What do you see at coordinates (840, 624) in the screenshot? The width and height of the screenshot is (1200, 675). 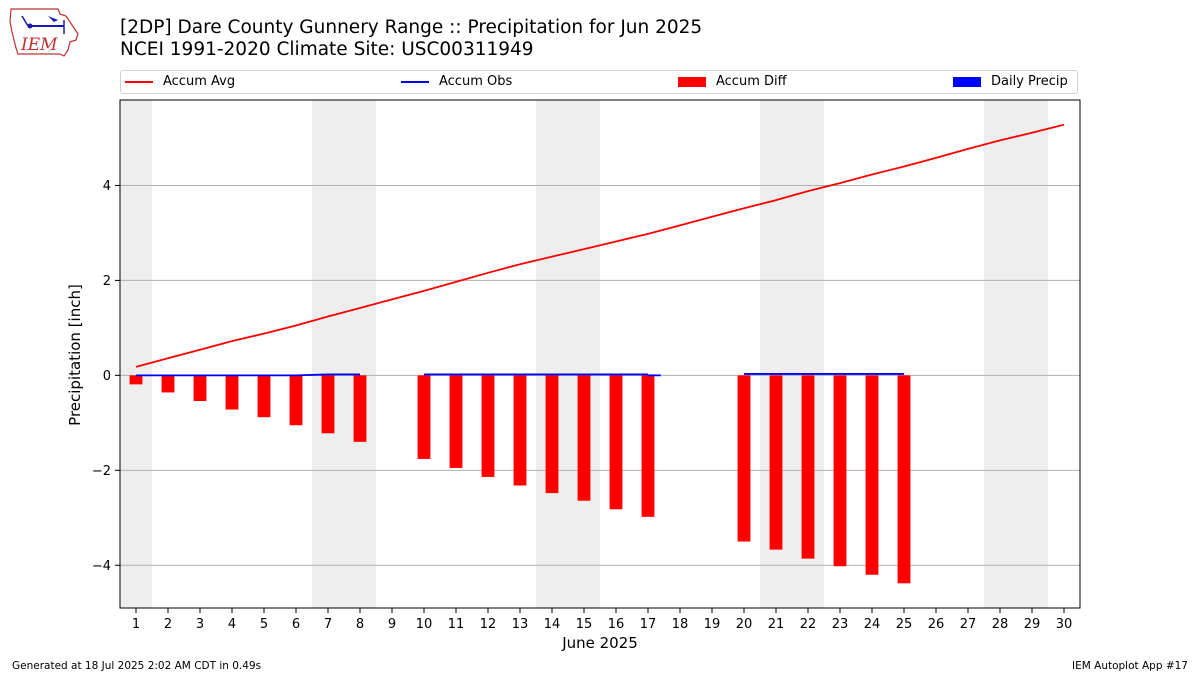 I see `x-tick-label: 23` at bounding box center [840, 624].